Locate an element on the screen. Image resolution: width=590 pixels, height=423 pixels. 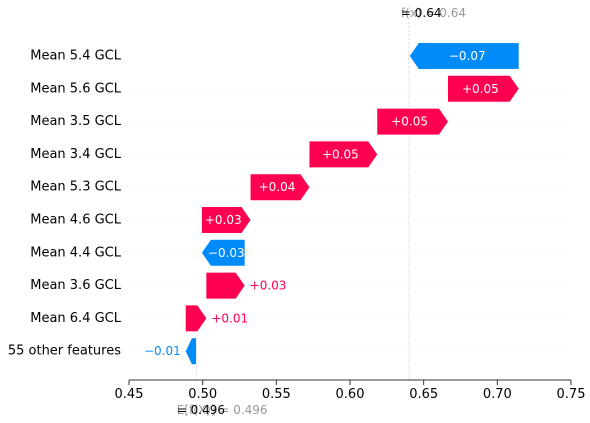
bar-mean-3-5-gcl is located at coordinates (412, 121).